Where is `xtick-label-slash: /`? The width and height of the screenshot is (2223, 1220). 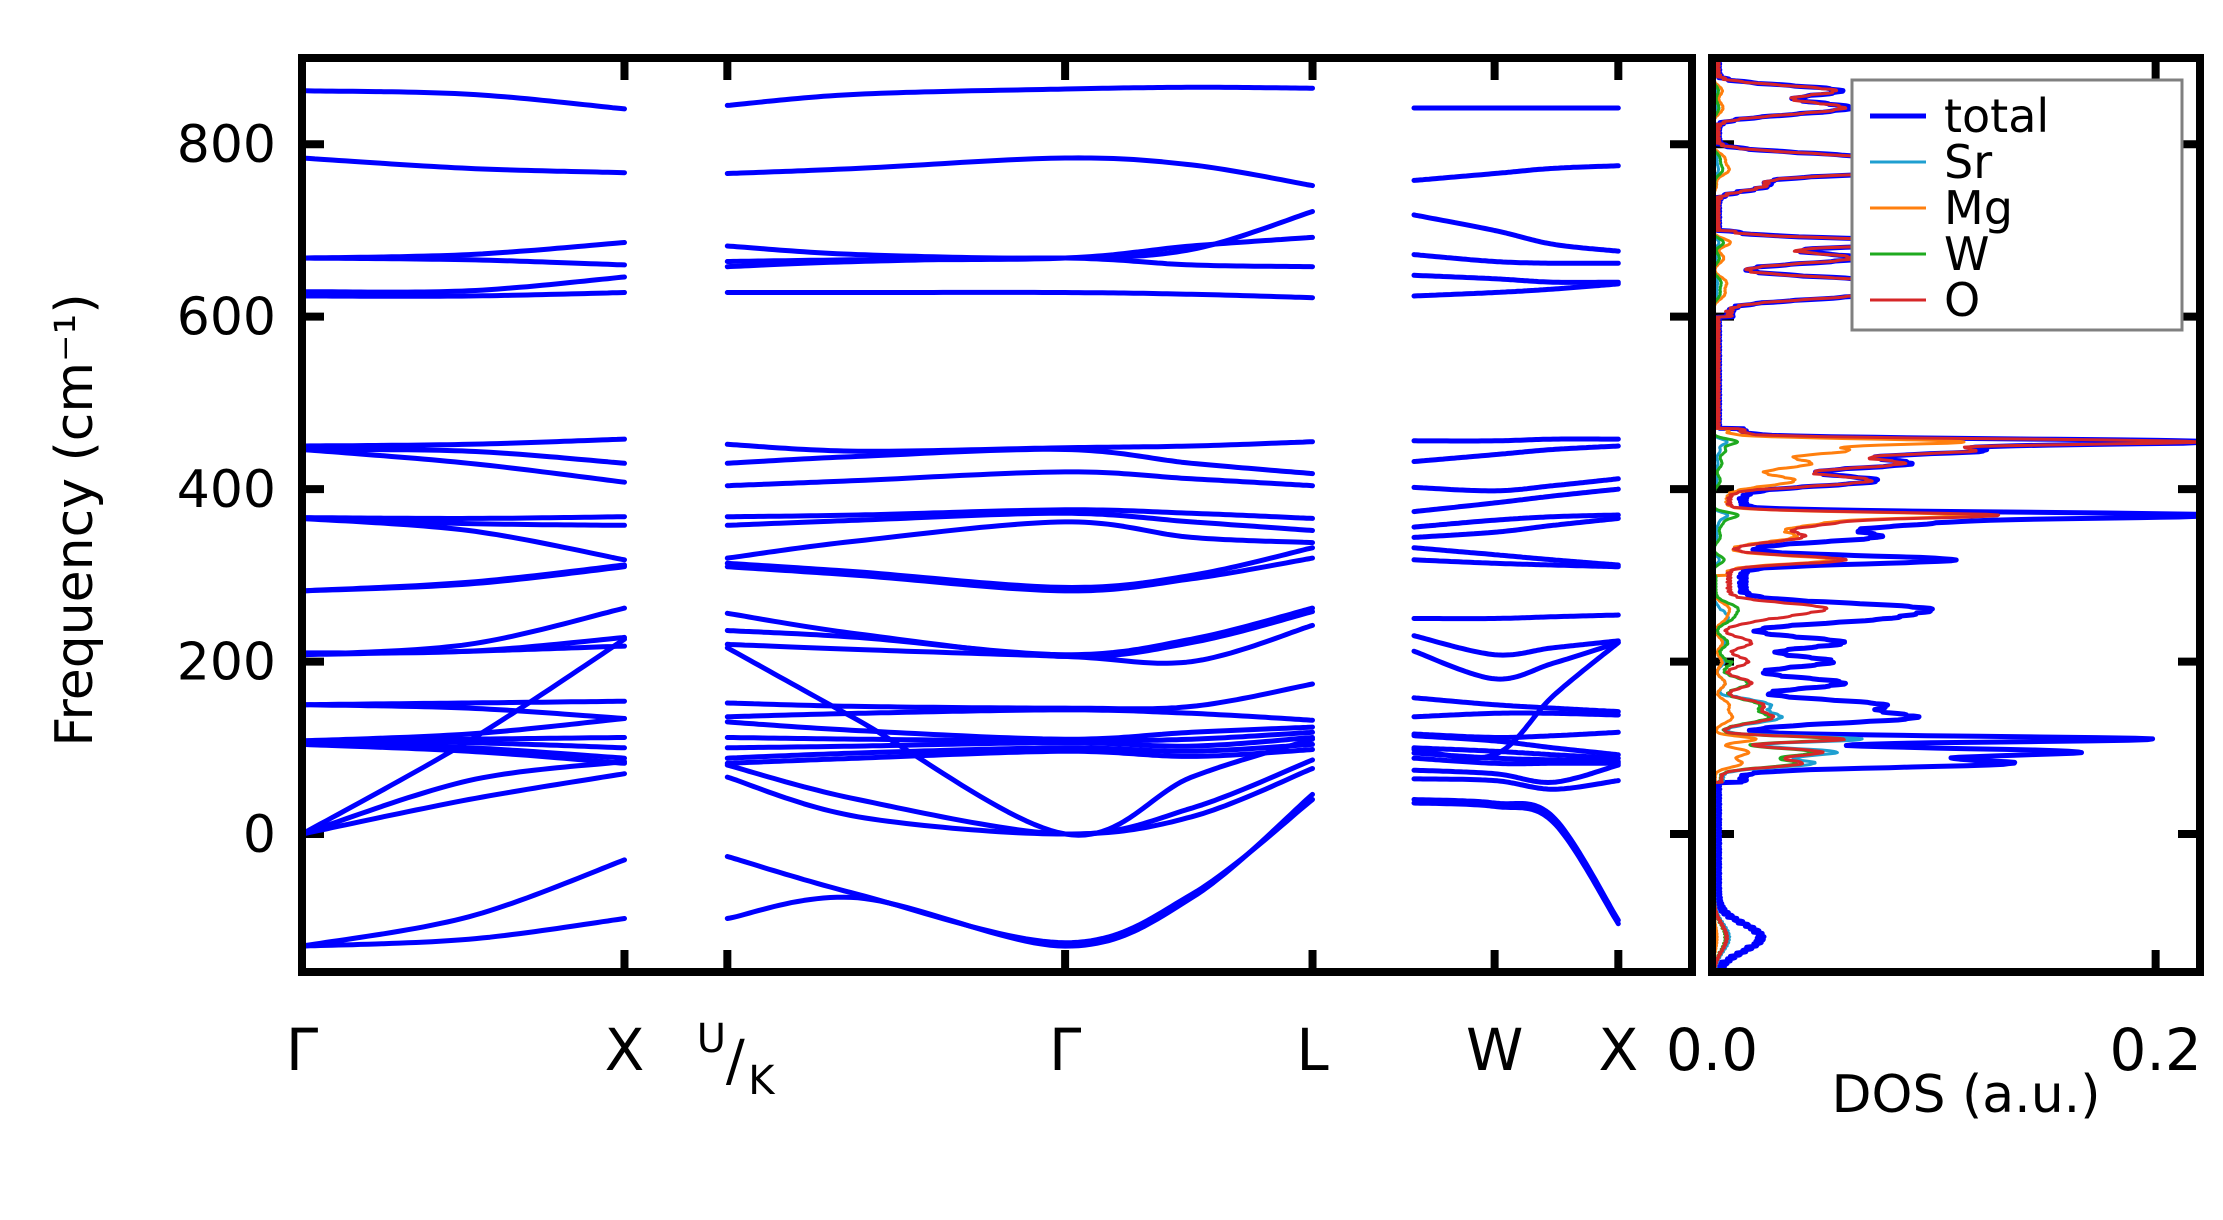
xtick-label-slash: / is located at coordinates (735, 1061).